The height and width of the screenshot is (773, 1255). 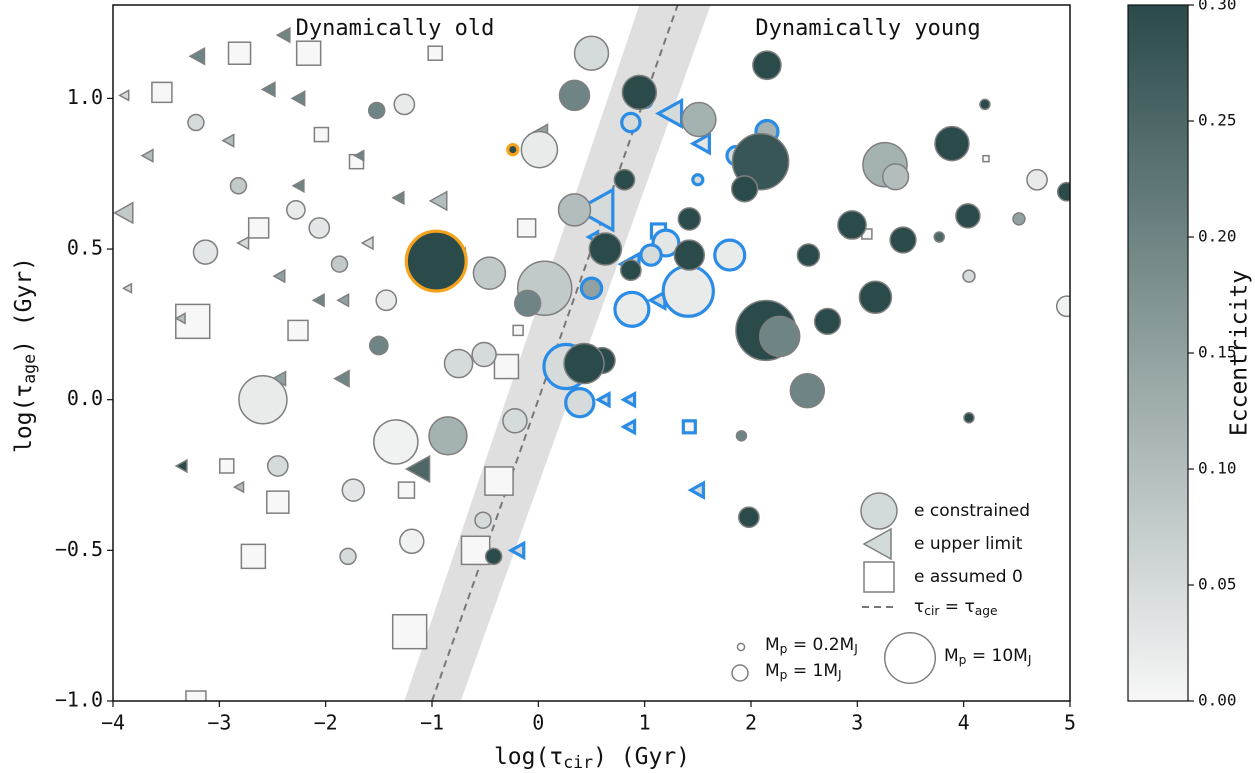 What do you see at coordinates (1217, 584) in the screenshot?
I see `colorbar-tick-label: 0.05` at bounding box center [1217, 584].